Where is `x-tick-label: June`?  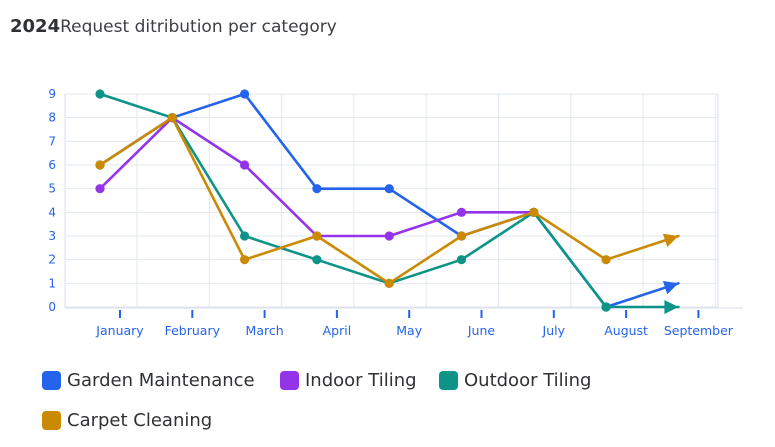 x-tick-label: June is located at coordinates (481, 330).